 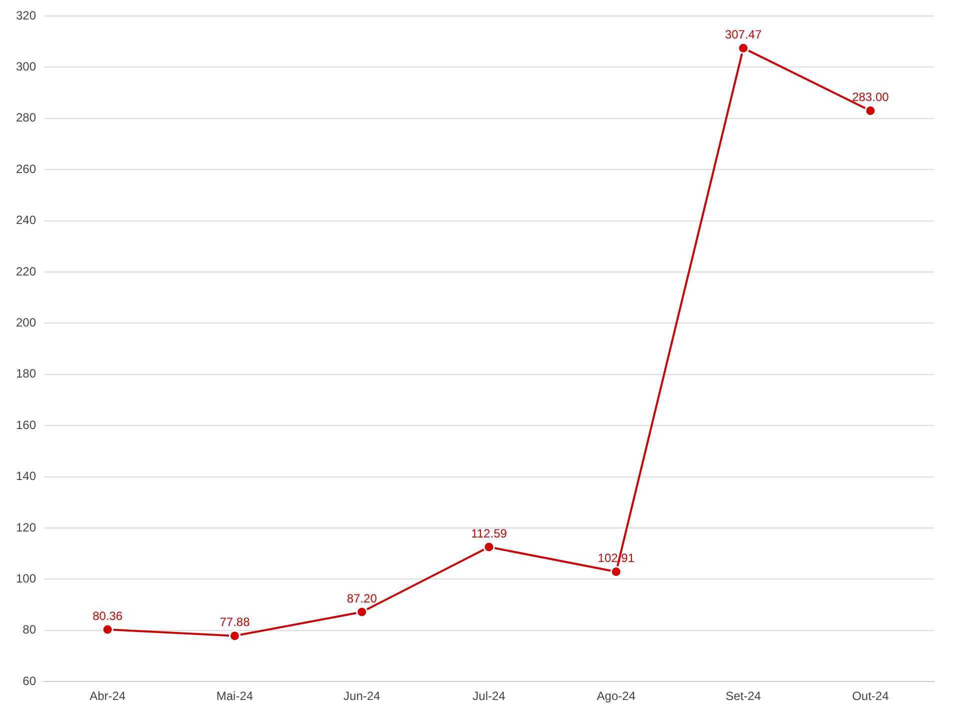 I want to click on y-tick-label: 80, so click(x=29, y=629).